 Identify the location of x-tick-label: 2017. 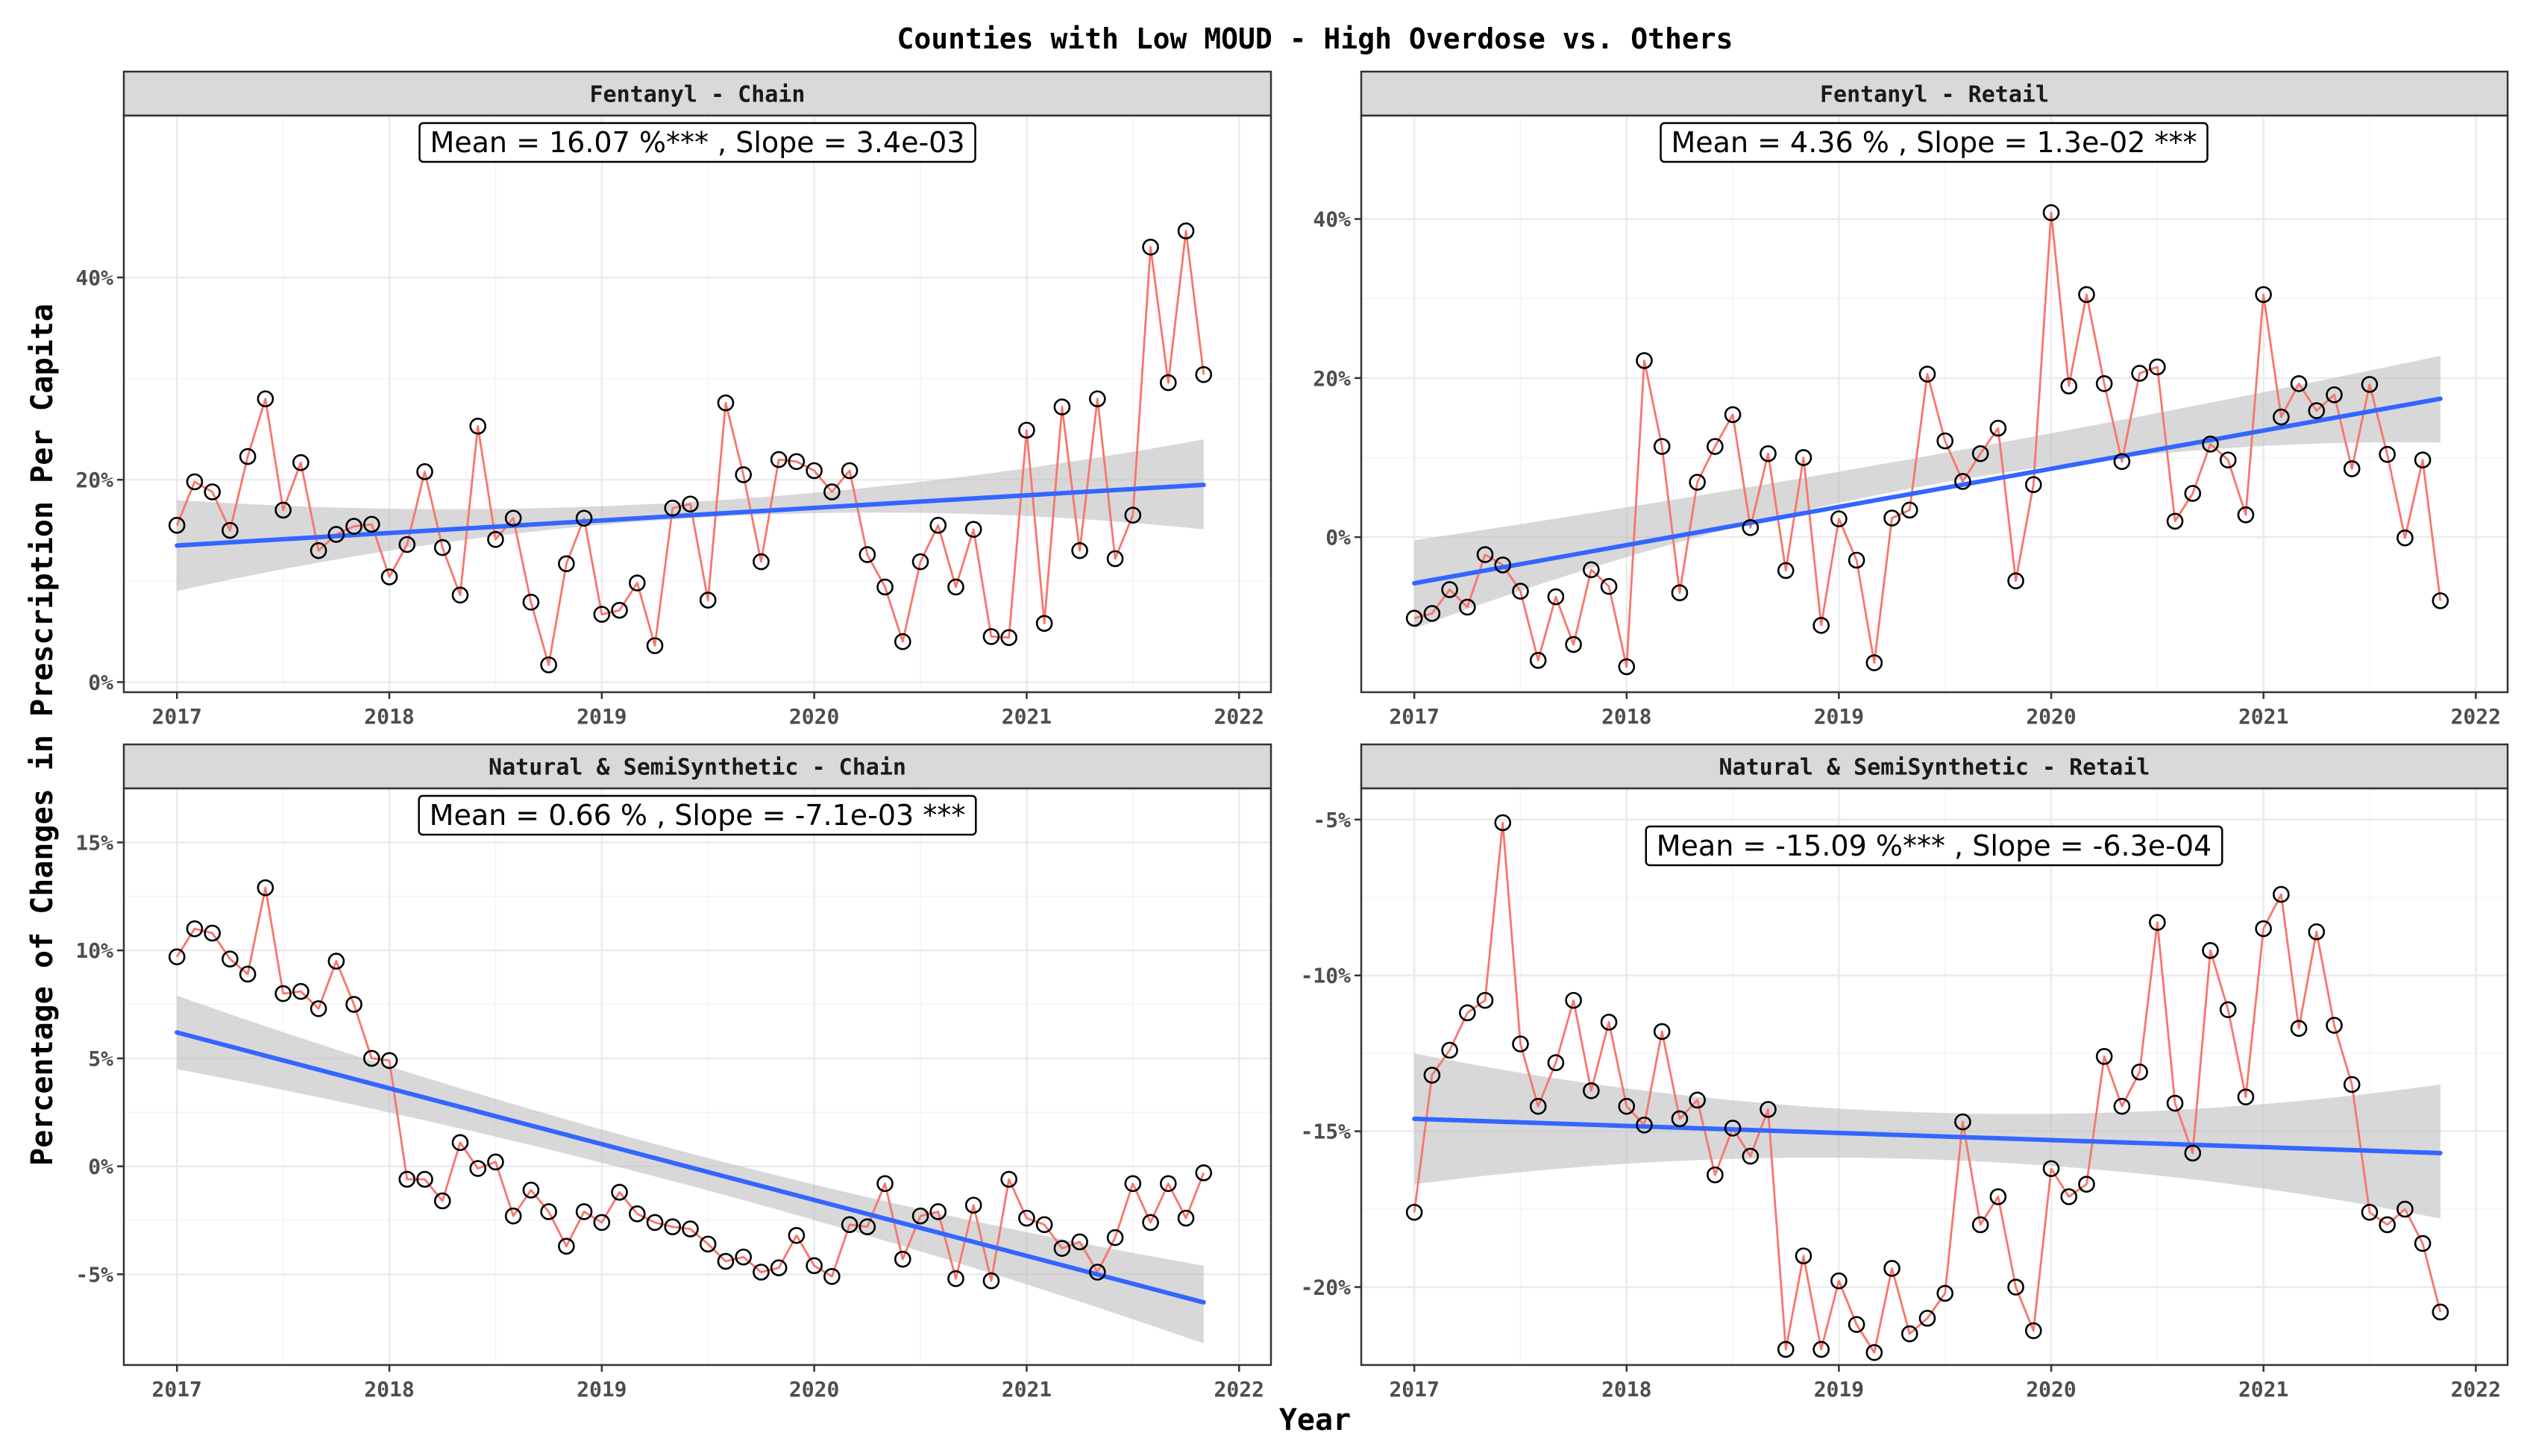
(176, 1389).